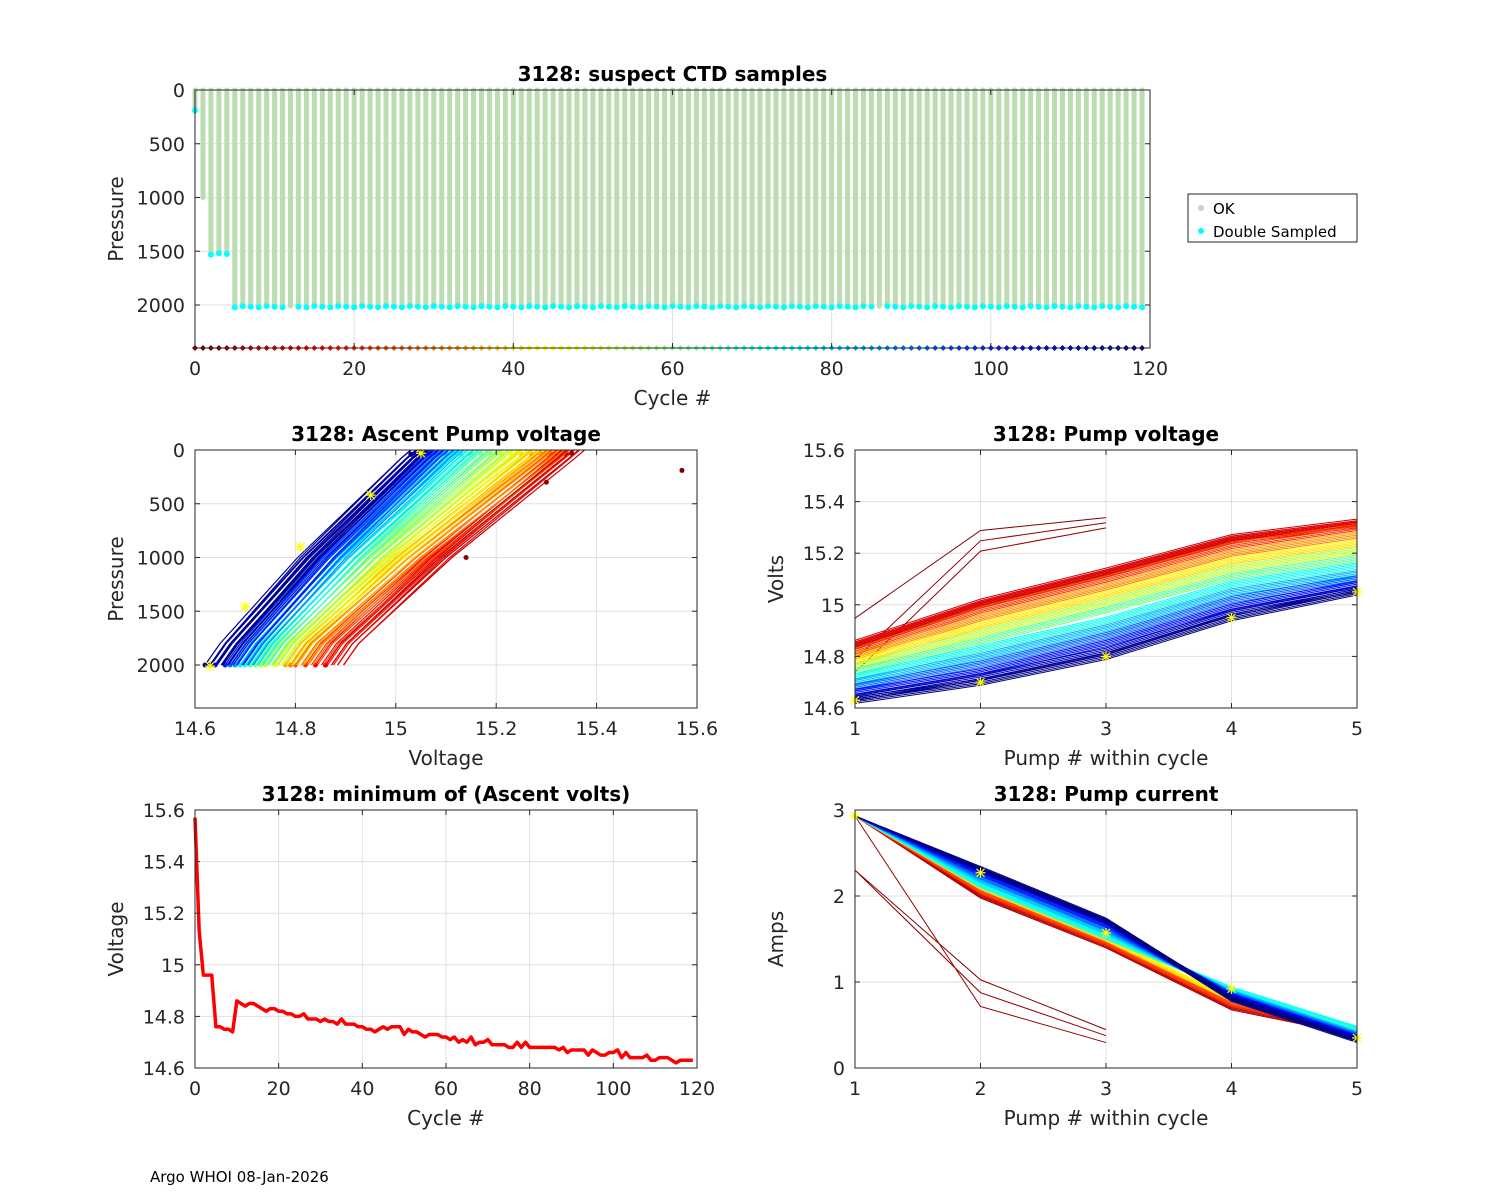  What do you see at coordinates (446, 794) in the screenshot?
I see `chart-title: 3128: minimum of (Ascent volts)` at bounding box center [446, 794].